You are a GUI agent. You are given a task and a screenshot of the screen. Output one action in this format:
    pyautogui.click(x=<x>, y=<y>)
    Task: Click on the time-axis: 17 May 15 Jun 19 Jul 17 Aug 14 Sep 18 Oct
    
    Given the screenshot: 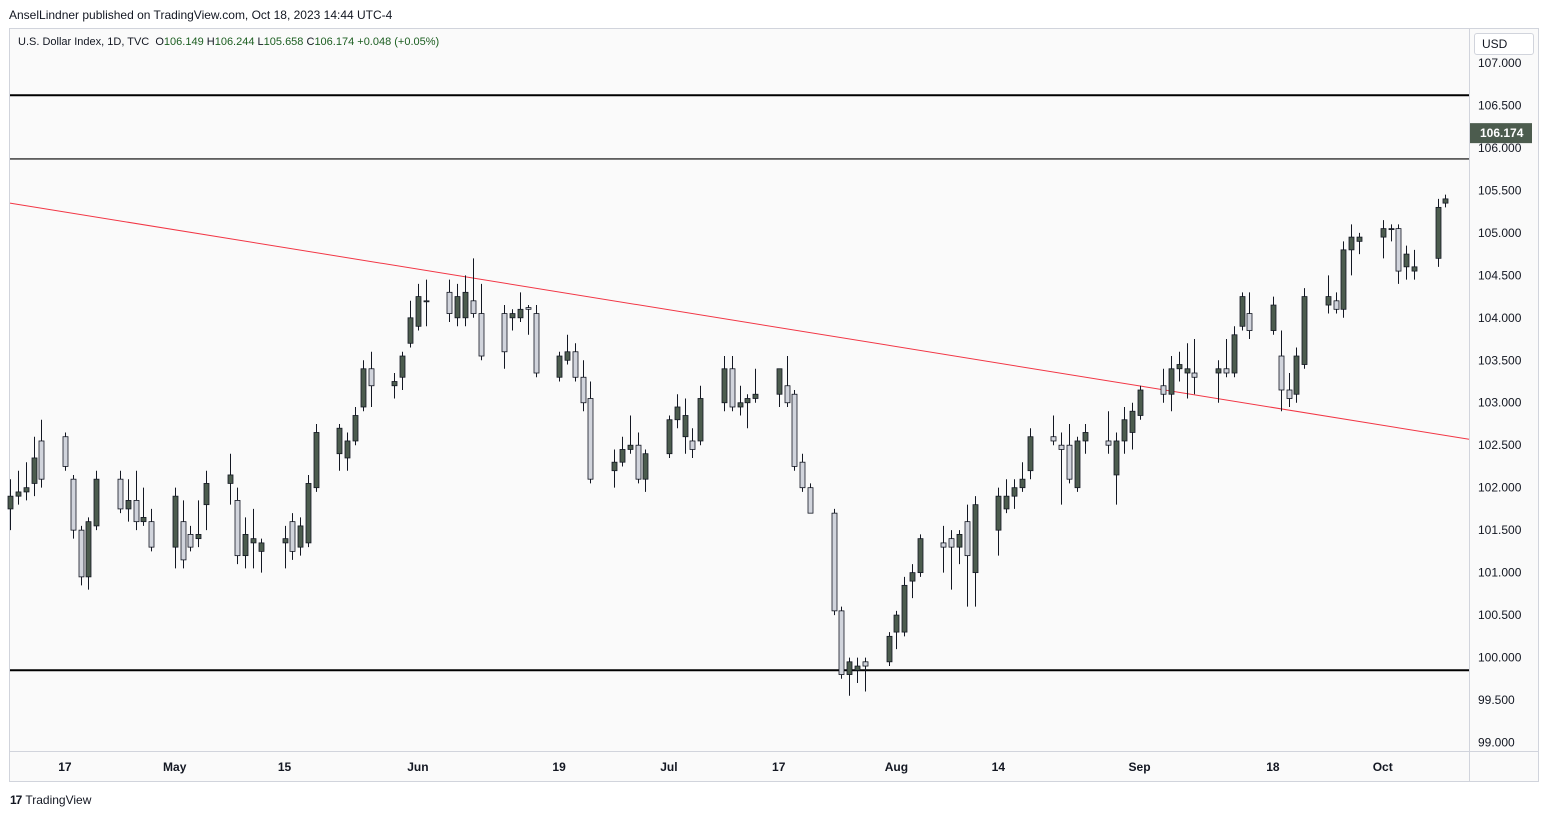 What is the action you would take?
    pyautogui.click(x=725, y=767)
    